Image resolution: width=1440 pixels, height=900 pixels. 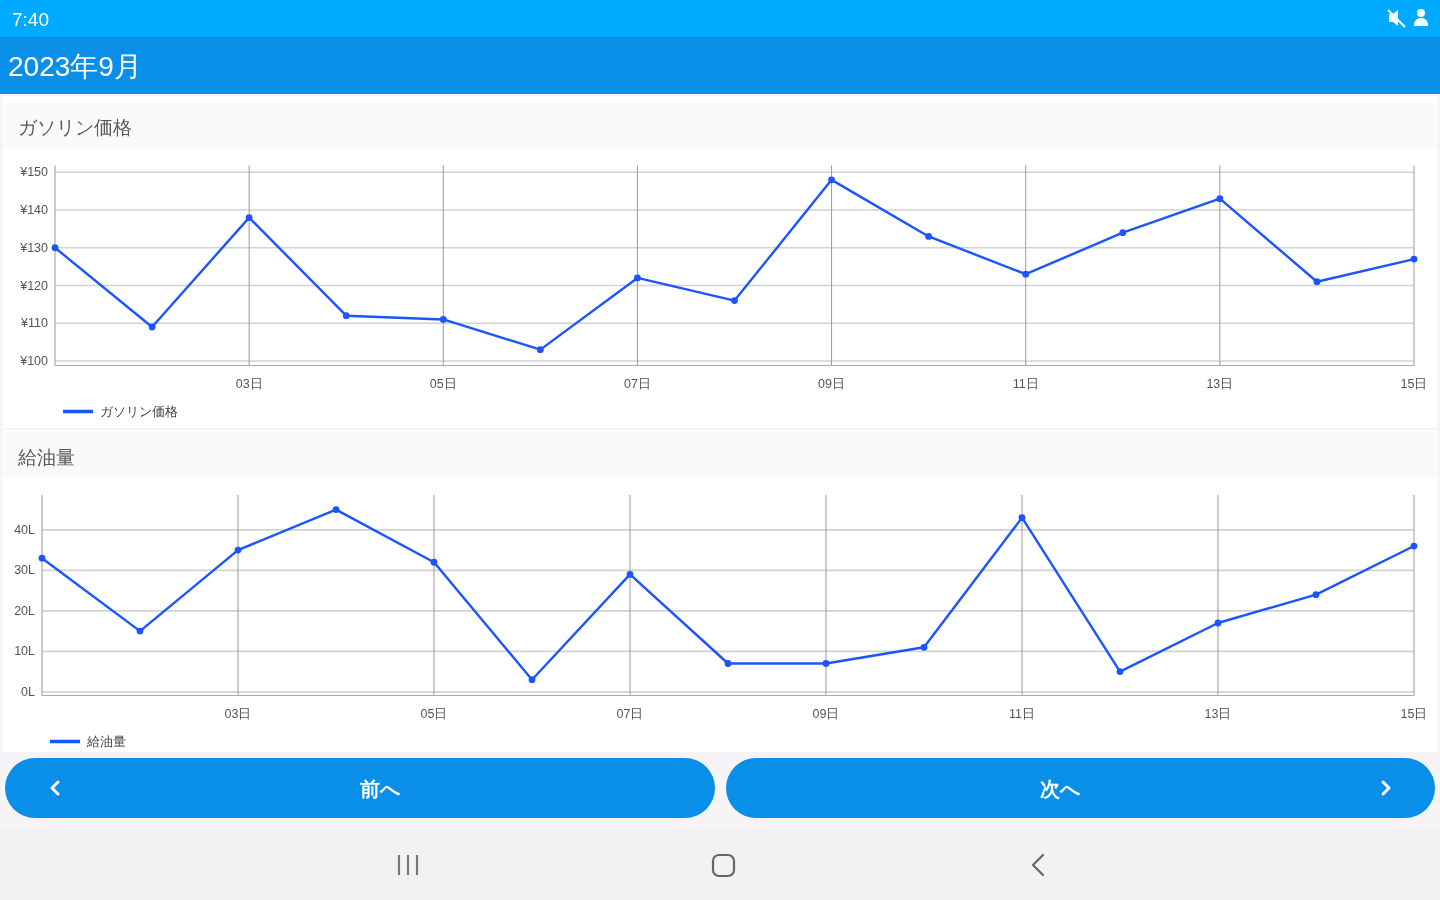 What do you see at coordinates (34, 172) in the screenshot?
I see `y-tick-label: ¥150` at bounding box center [34, 172].